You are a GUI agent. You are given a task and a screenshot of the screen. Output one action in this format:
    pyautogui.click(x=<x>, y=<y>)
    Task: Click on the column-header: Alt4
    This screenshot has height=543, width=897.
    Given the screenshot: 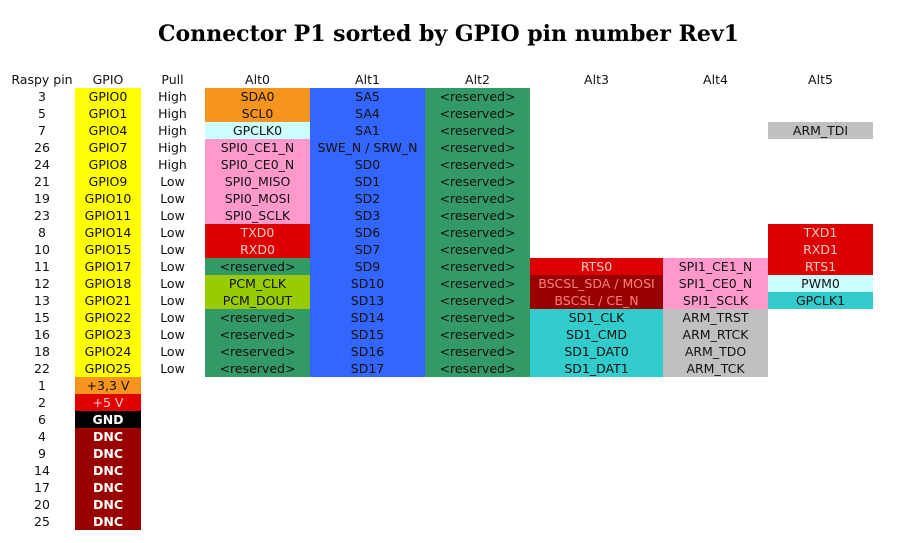 What is the action you would take?
    pyautogui.click(x=715, y=79)
    